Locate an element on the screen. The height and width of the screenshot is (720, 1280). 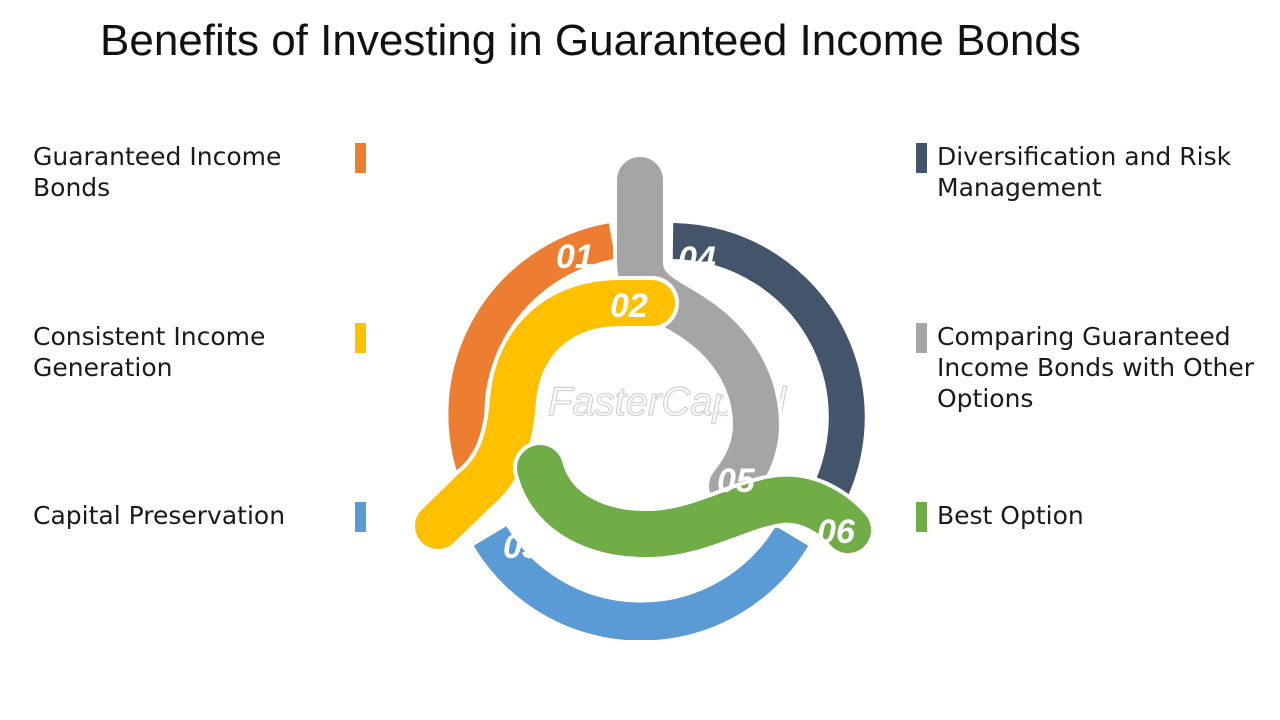
label-capital-preservation: Capital Preservation is located at coordinates (159, 515).